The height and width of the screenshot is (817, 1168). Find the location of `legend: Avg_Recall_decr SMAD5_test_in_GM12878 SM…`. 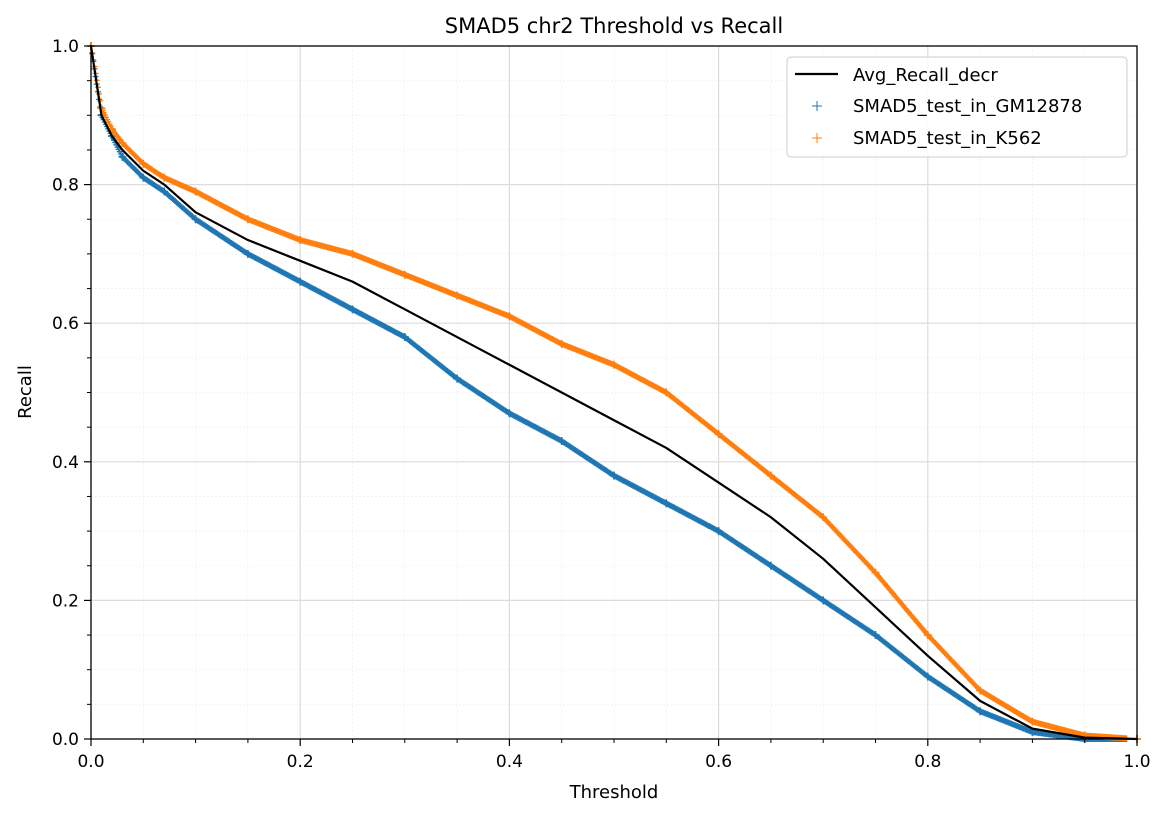

legend: Avg_Recall_decr SMAD5_test_in_GM12878 SM… is located at coordinates (957, 107).